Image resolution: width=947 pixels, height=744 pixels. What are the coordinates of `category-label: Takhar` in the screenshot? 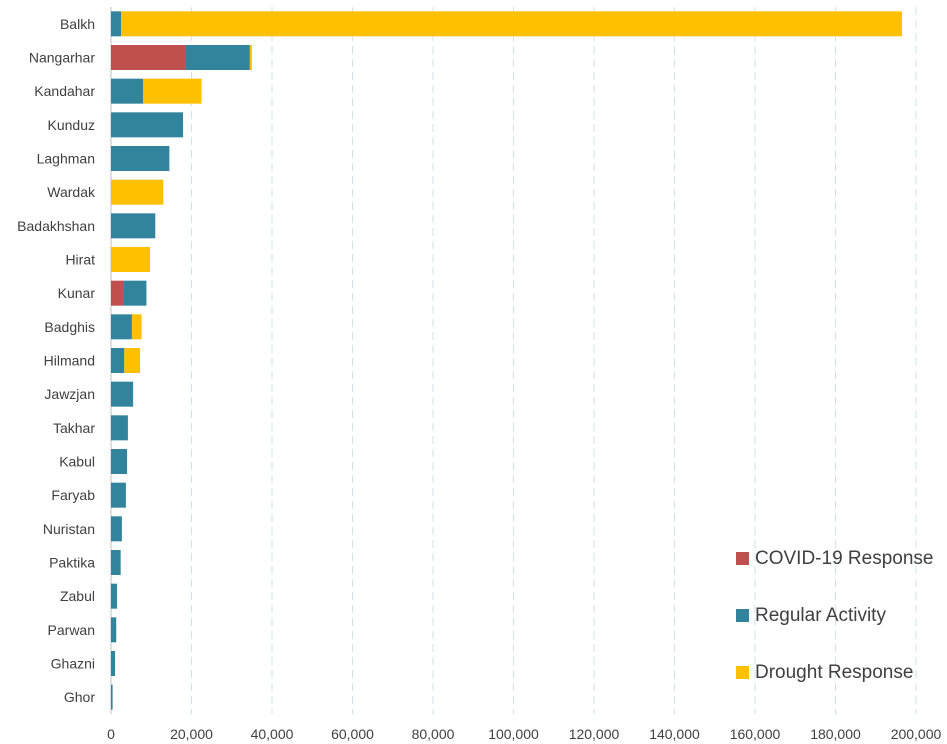 It's located at (74, 428).